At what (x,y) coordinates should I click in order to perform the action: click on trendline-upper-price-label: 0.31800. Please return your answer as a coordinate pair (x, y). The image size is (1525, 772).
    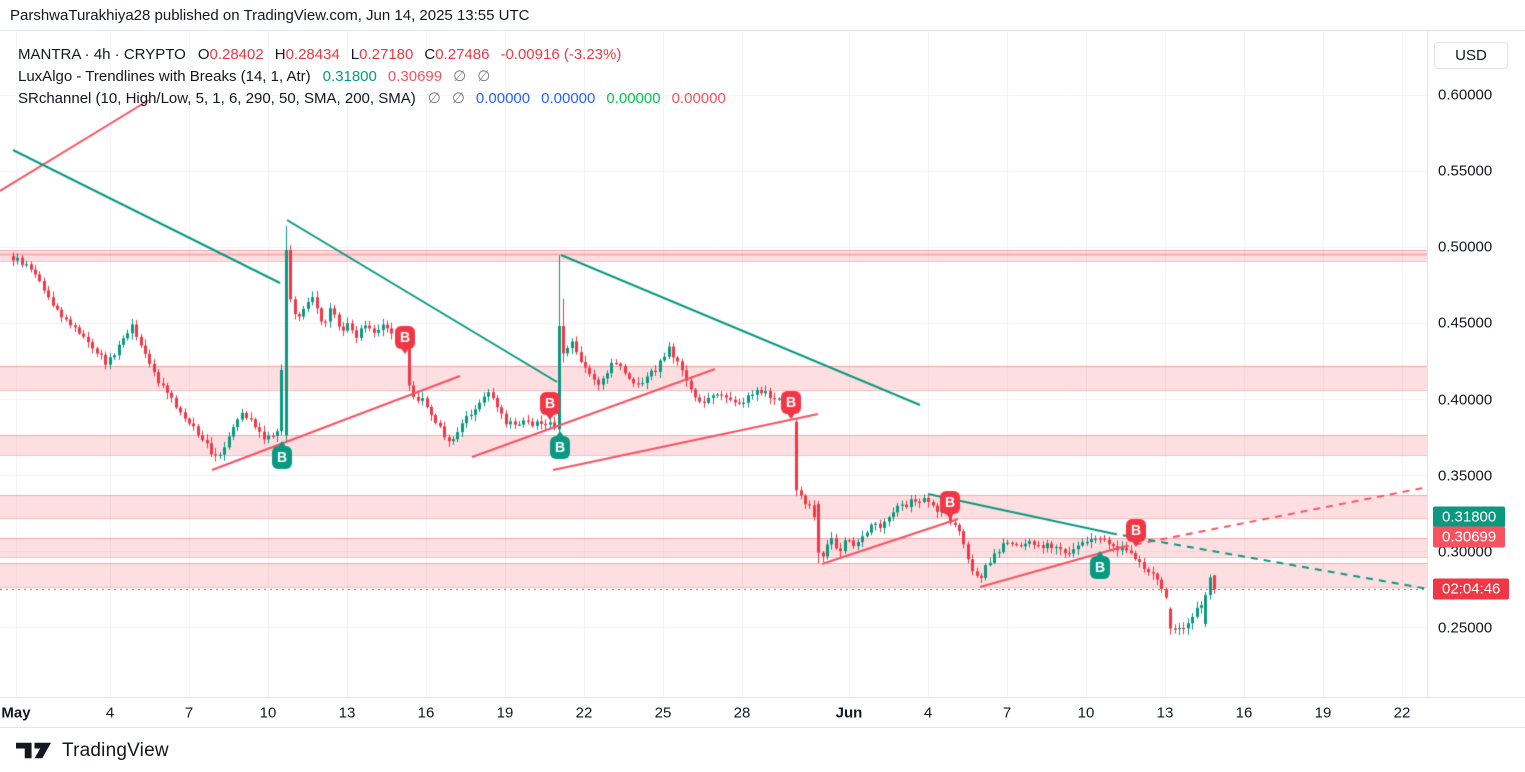
    Looking at the image, I should click on (1469, 517).